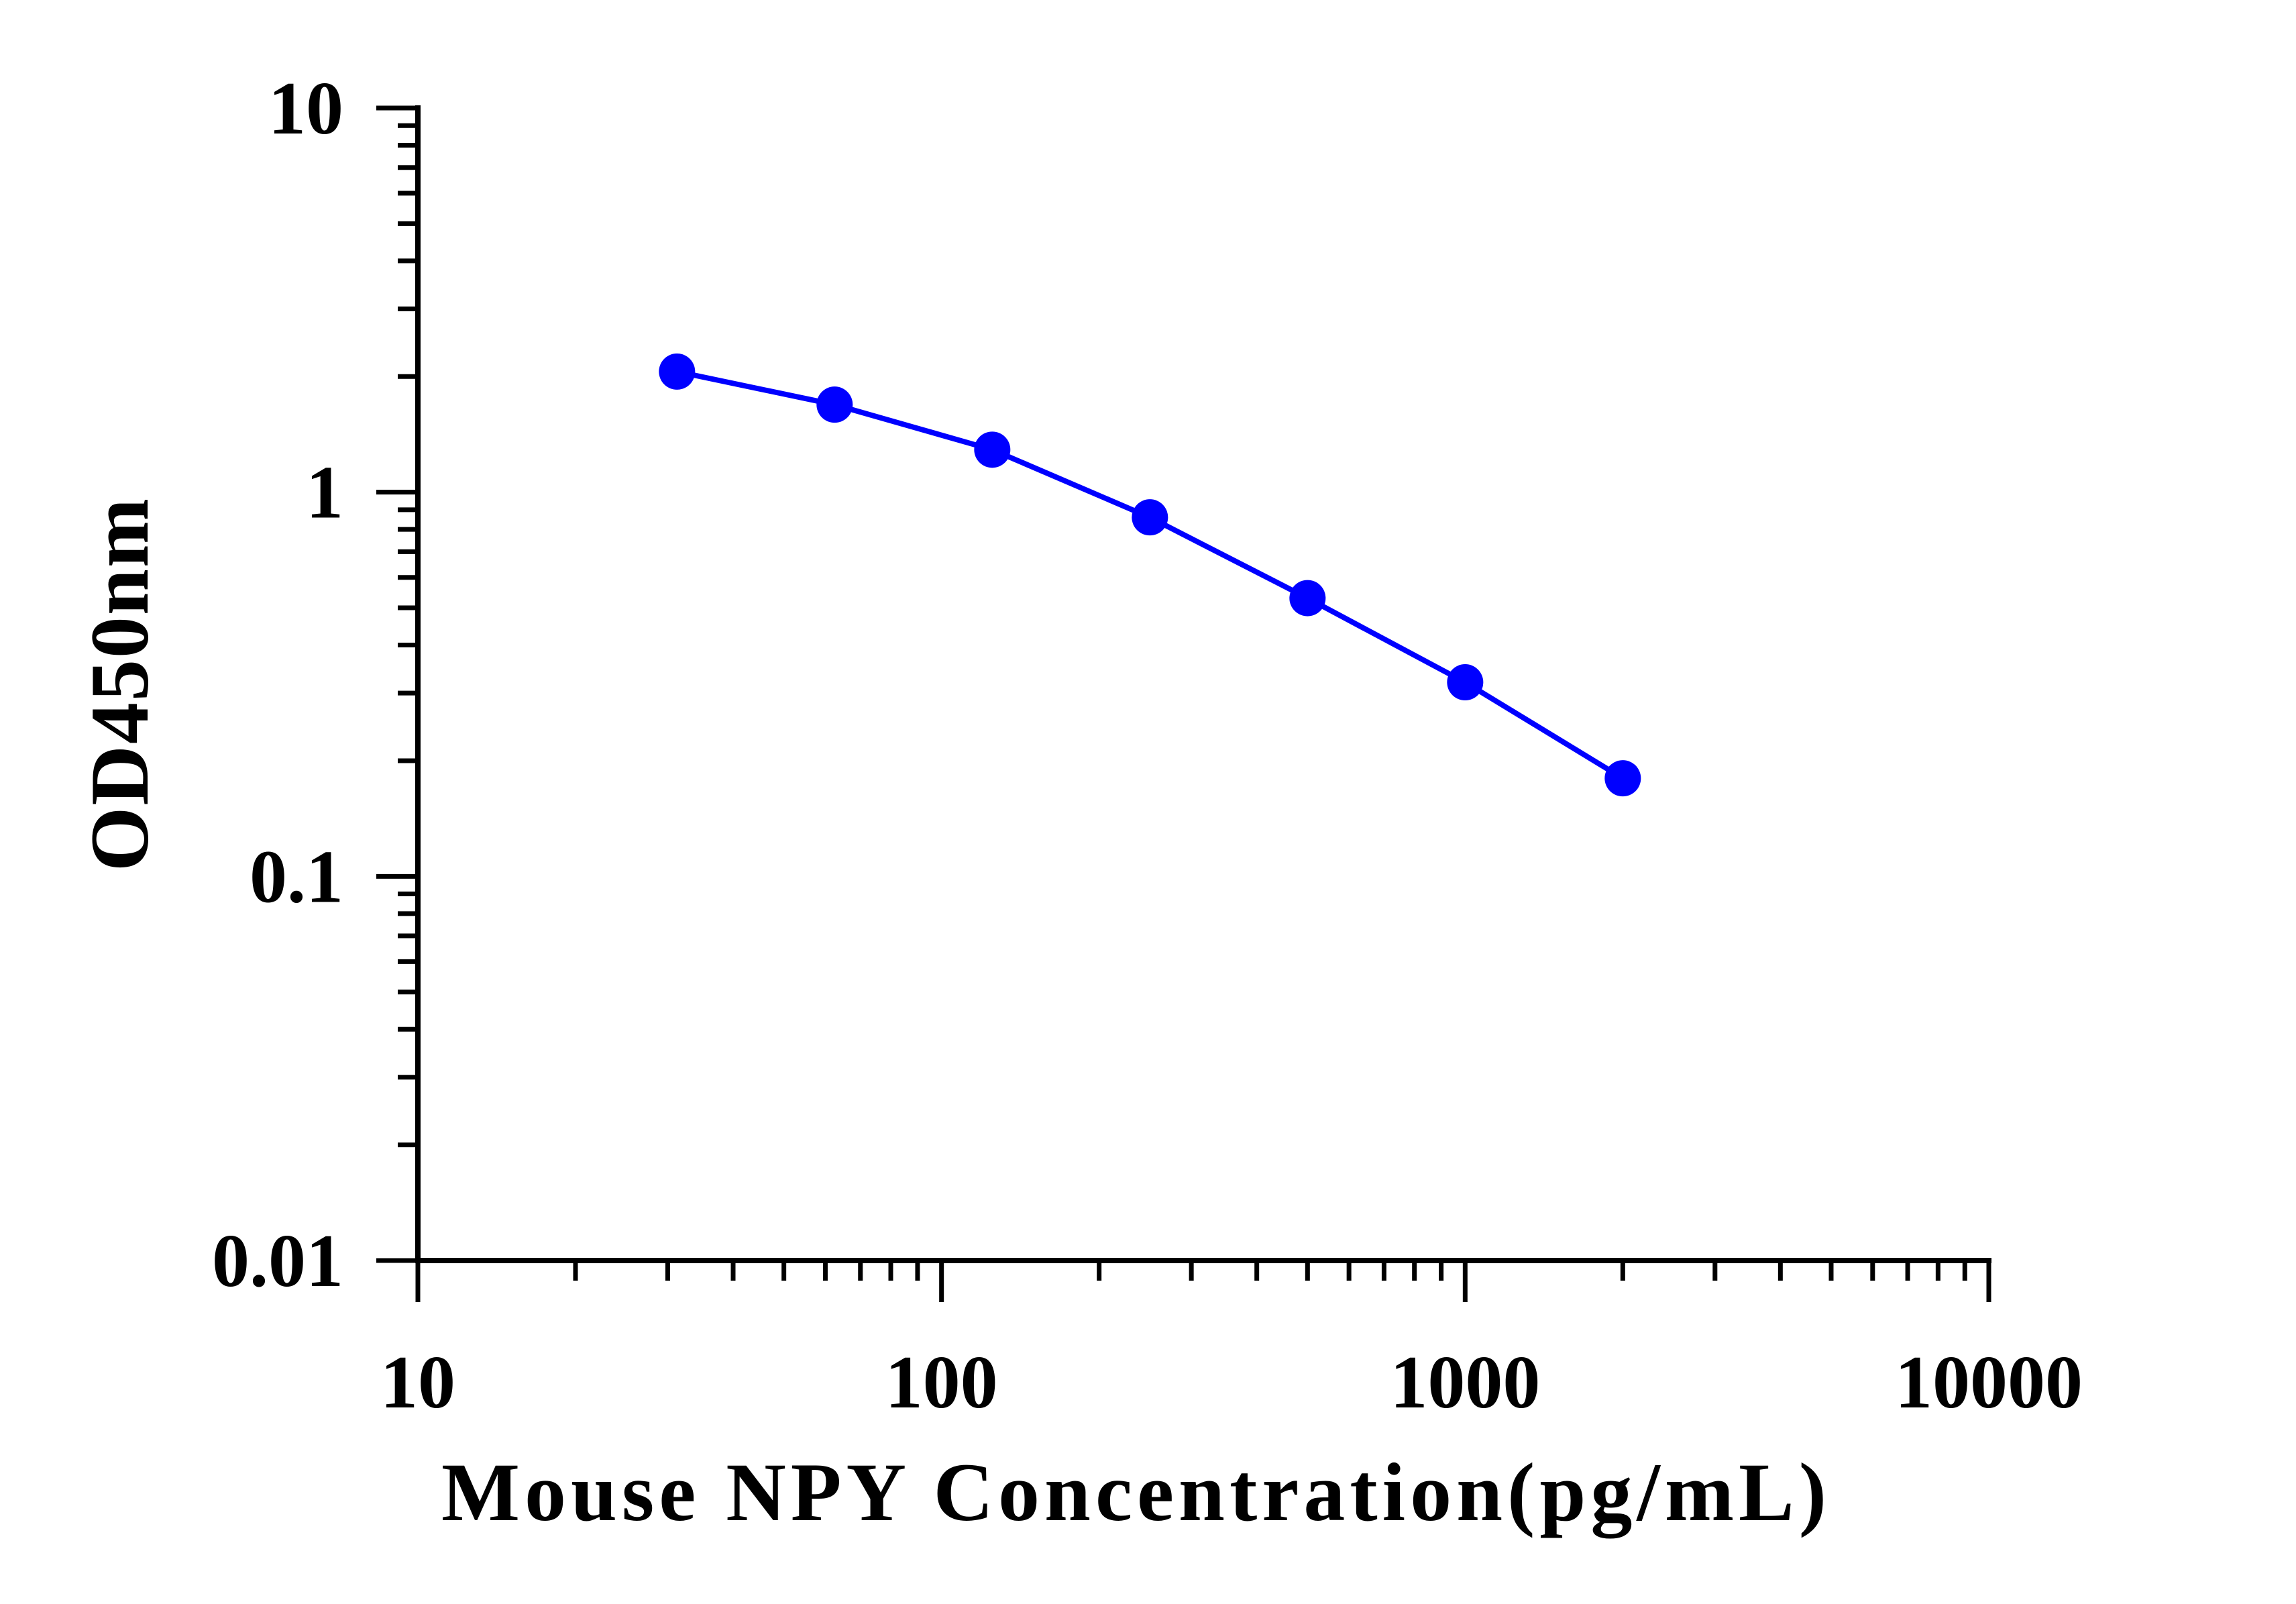  I want to click on x-tick-label: 100, so click(941, 1382).